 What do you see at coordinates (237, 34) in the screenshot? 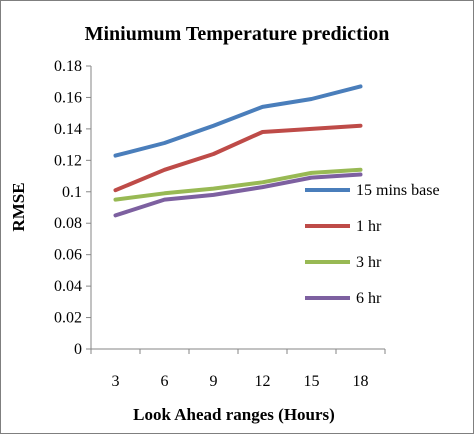
I see `chart-title: Miniumum Temperature prediction` at bounding box center [237, 34].